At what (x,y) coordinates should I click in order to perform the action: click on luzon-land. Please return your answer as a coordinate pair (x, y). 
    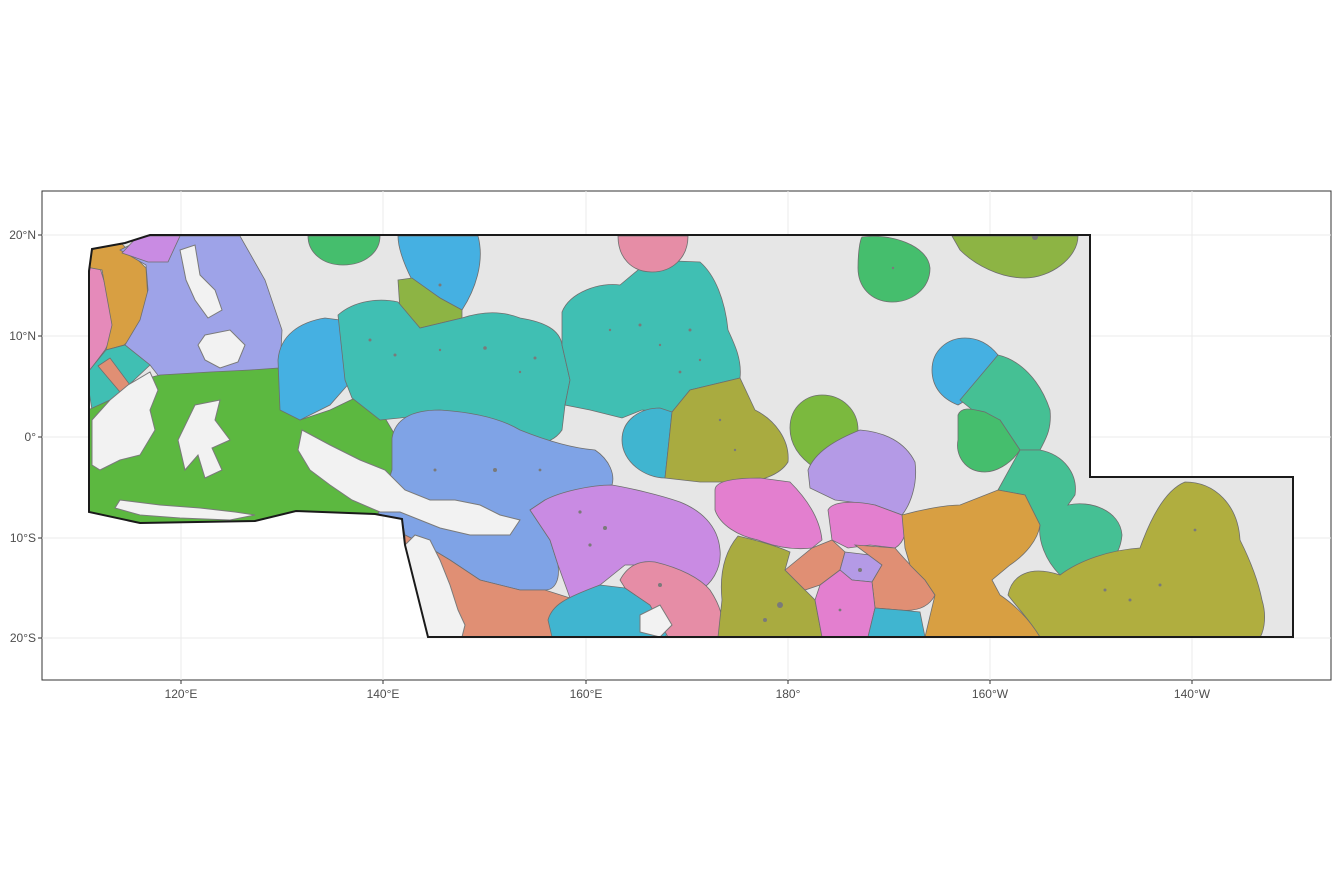
    Looking at the image, I should click on (201, 281).